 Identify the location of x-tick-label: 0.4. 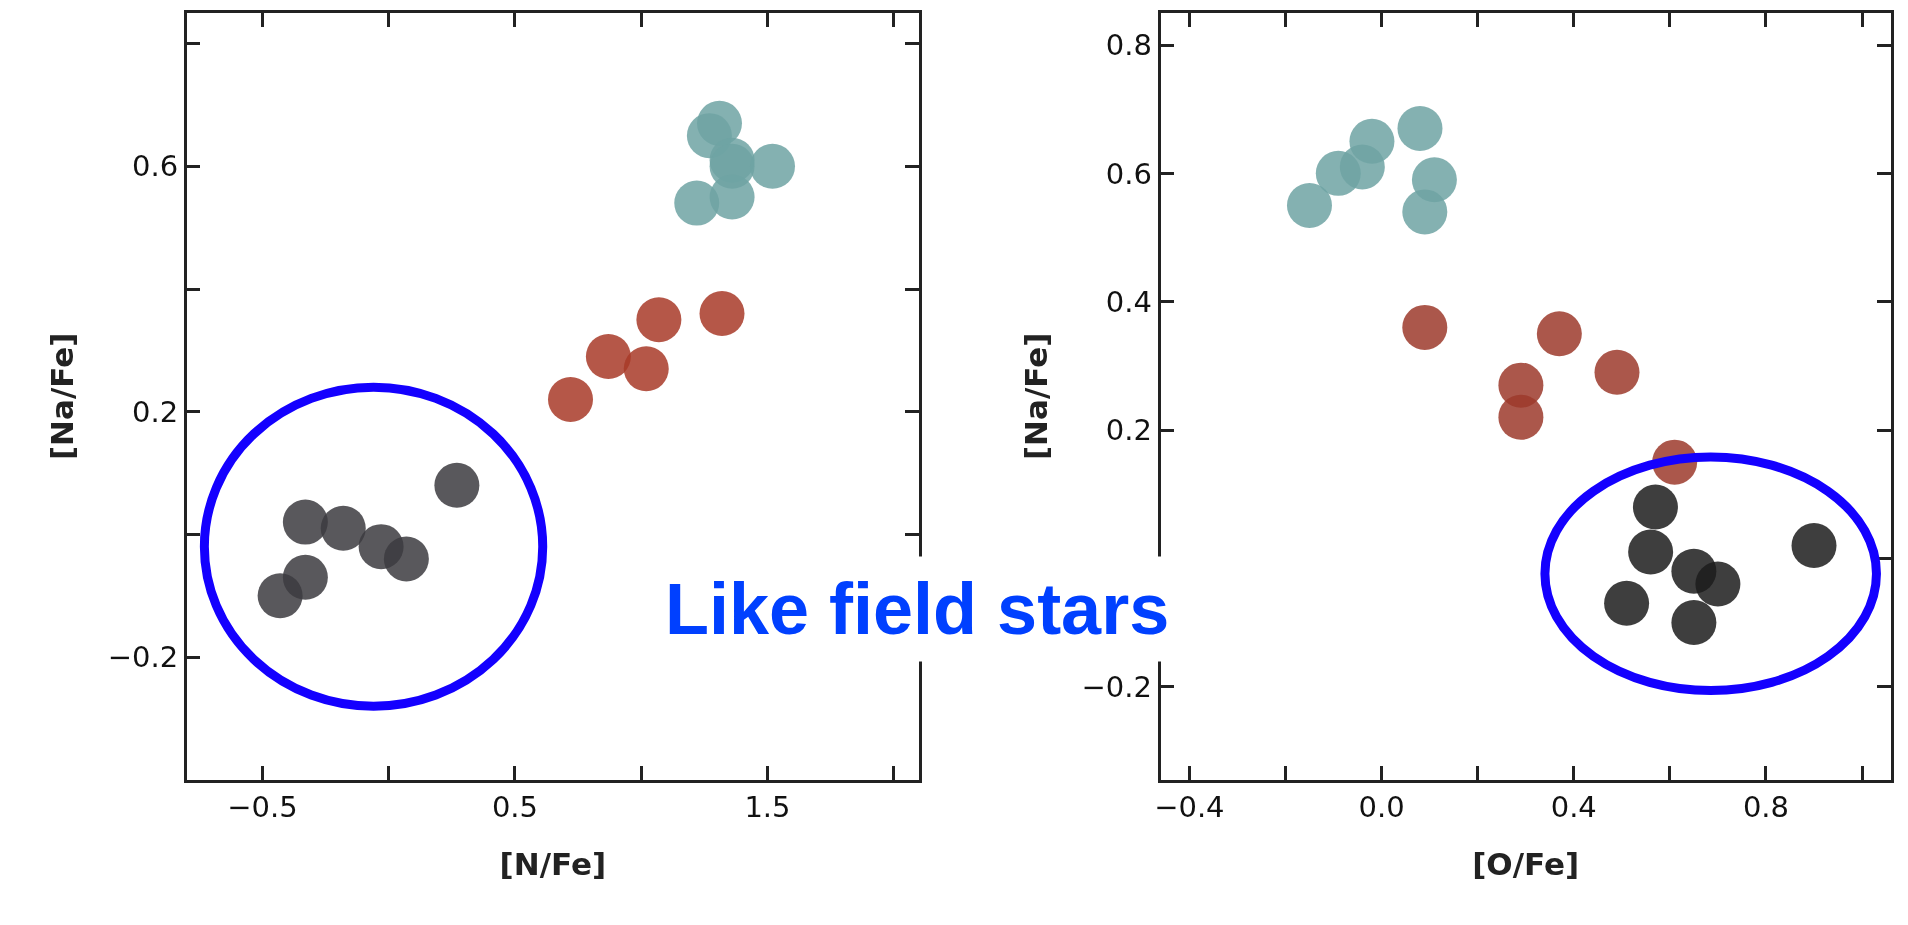
(1573, 807).